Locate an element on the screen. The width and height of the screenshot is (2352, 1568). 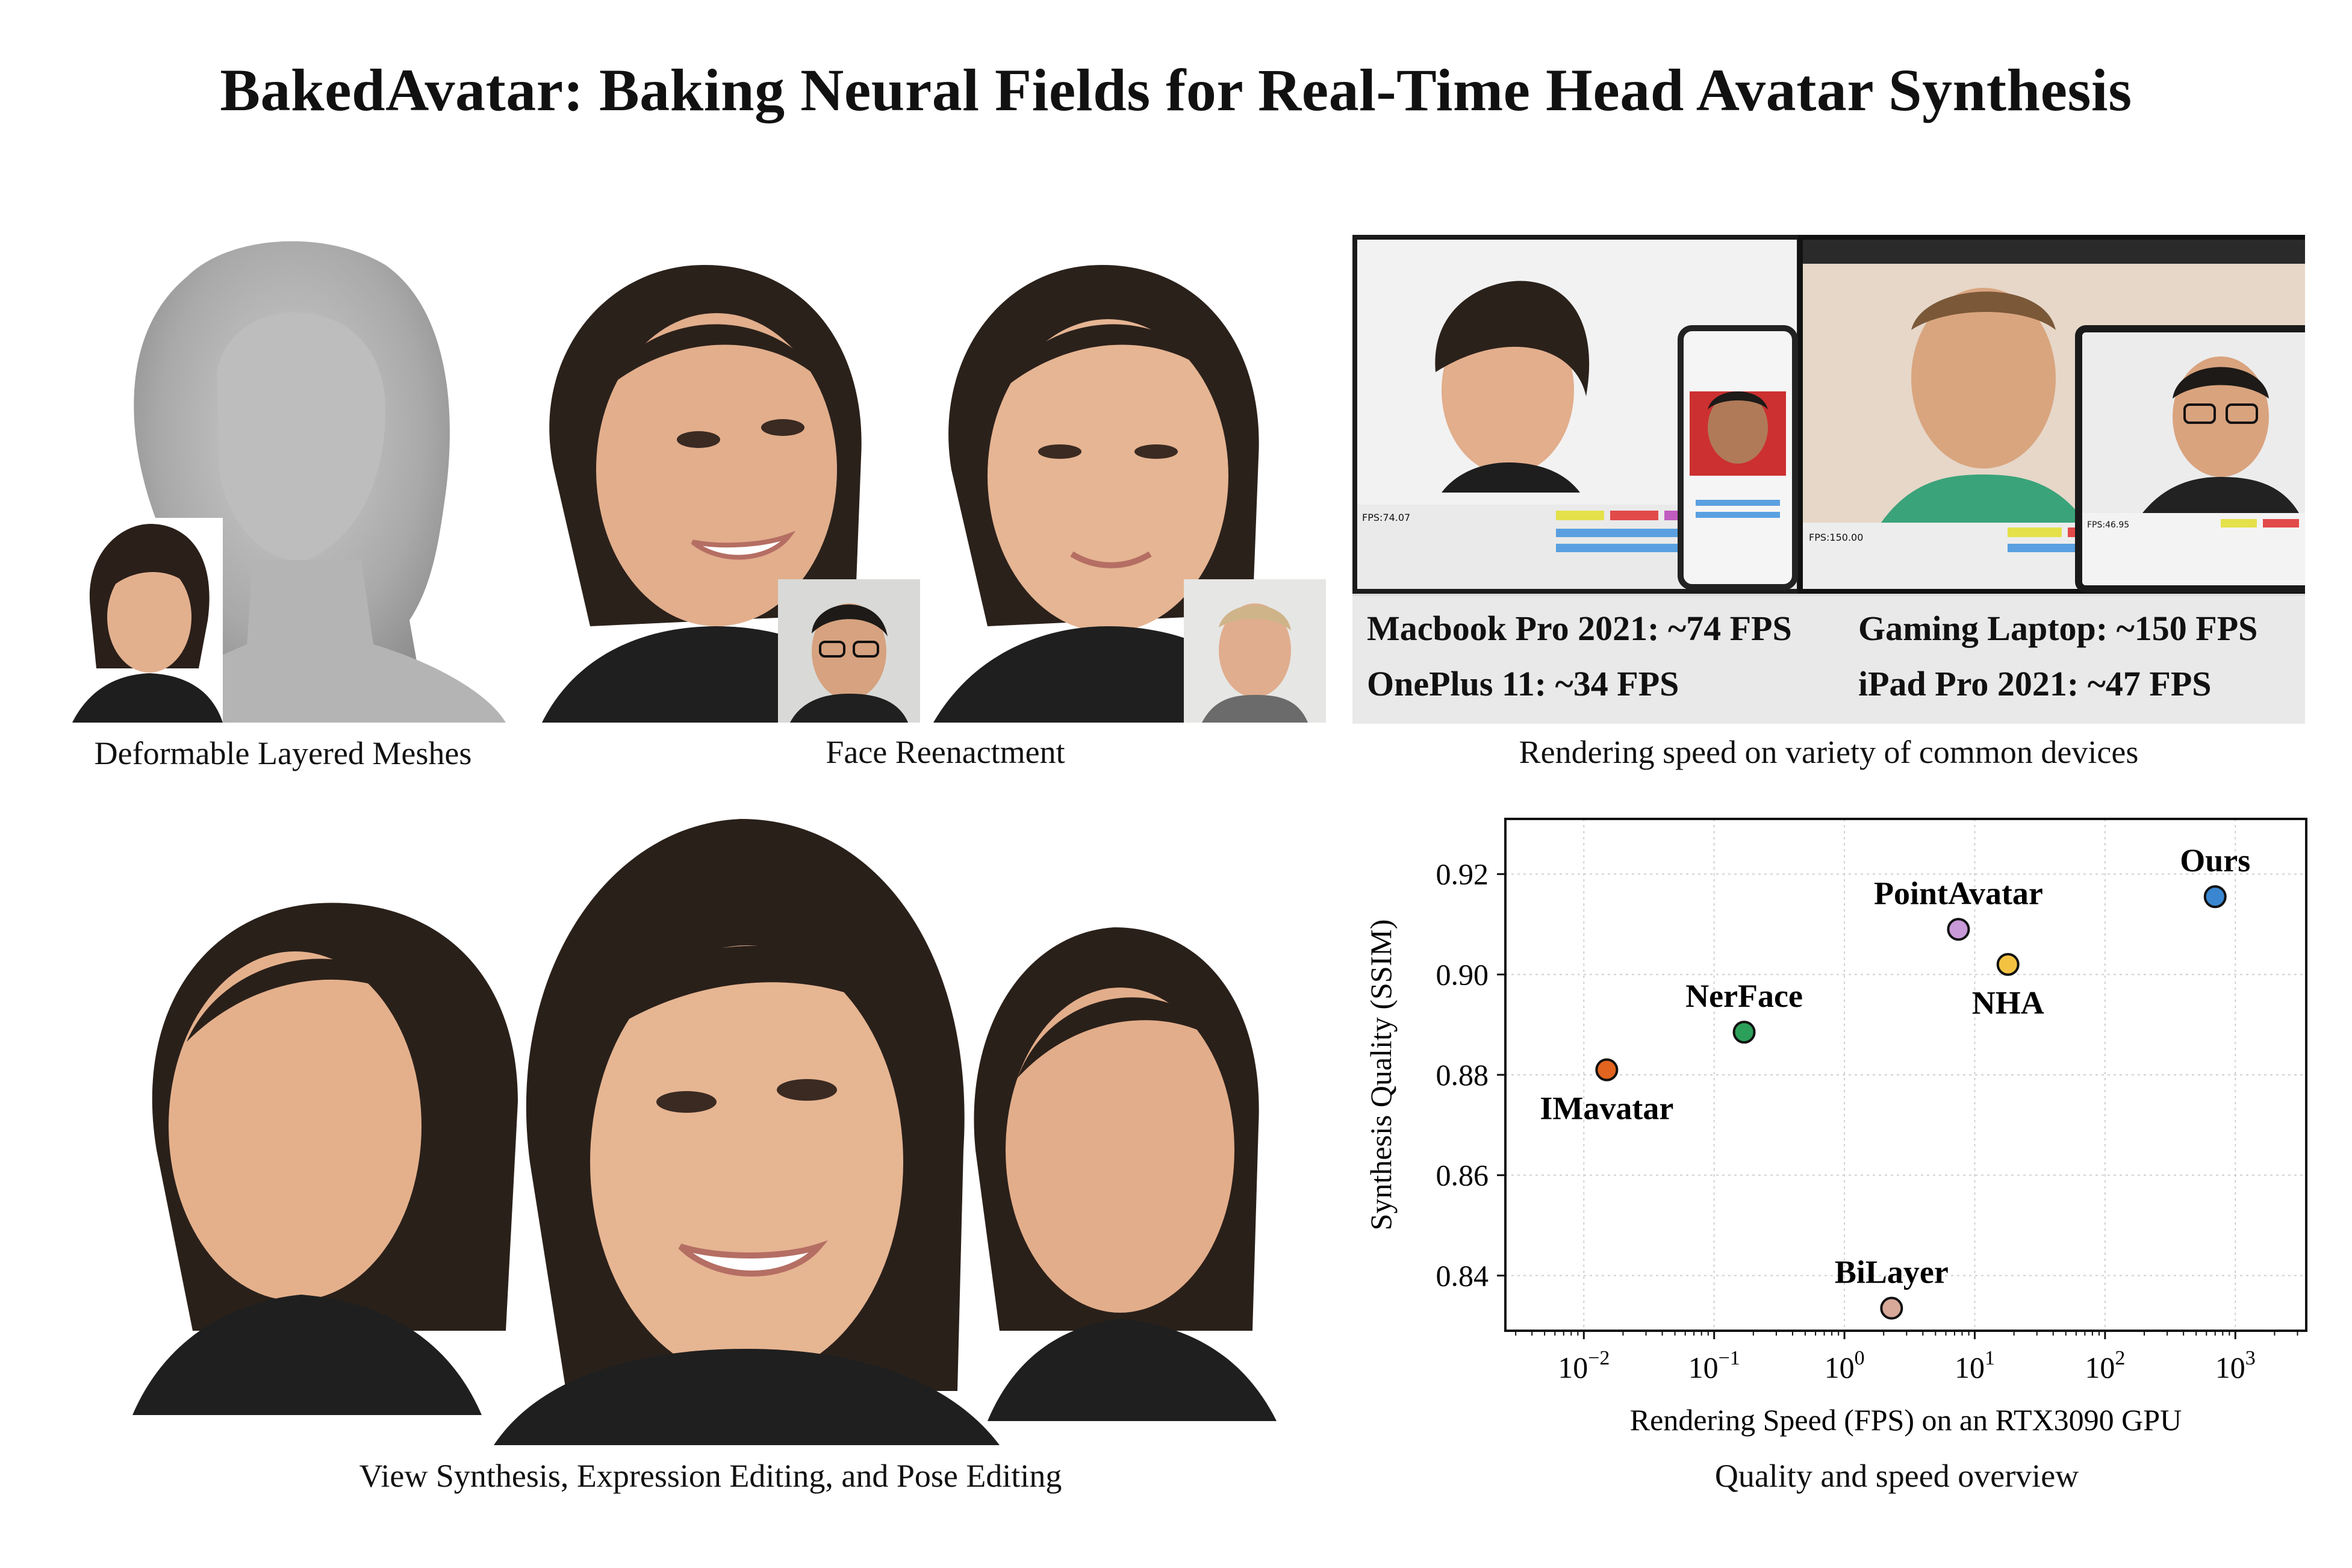
data-point-bilayer is located at coordinates (1892, 1308).